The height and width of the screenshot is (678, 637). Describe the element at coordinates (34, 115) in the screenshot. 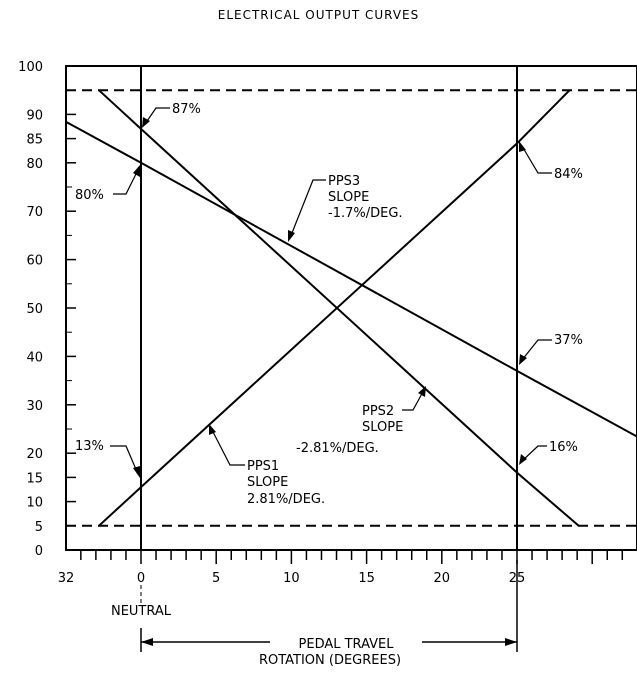

I see `y-tick-label: 90` at that location.